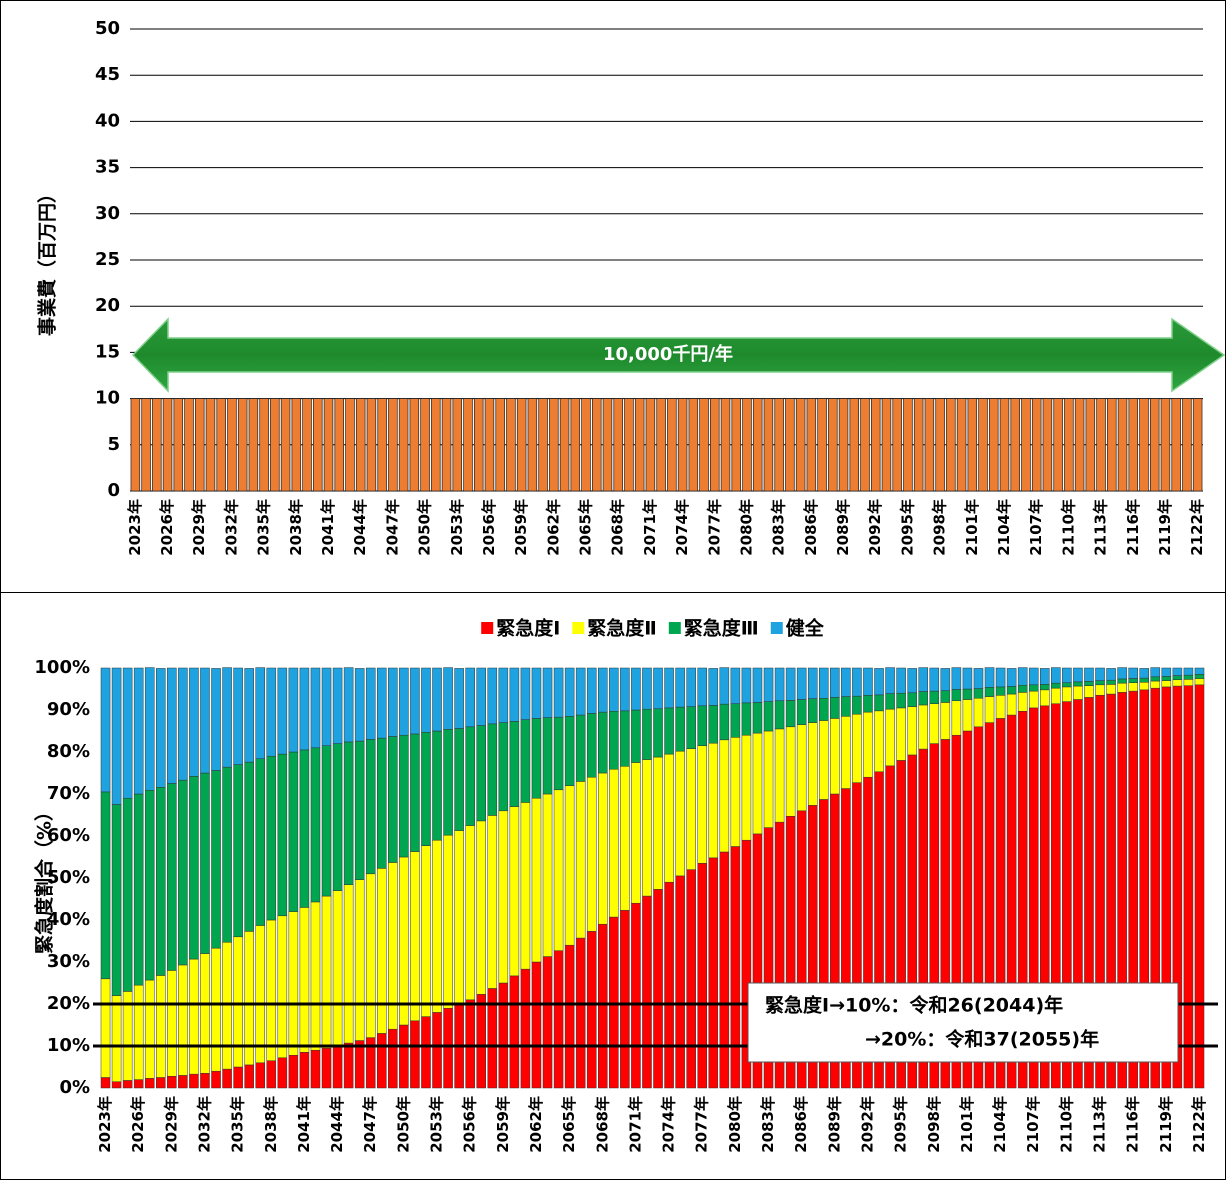 The width and height of the screenshot is (1226, 1180). Describe the element at coordinates (403, 1124) in the screenshot. I see `x-tick-label: 2050年` at that location.